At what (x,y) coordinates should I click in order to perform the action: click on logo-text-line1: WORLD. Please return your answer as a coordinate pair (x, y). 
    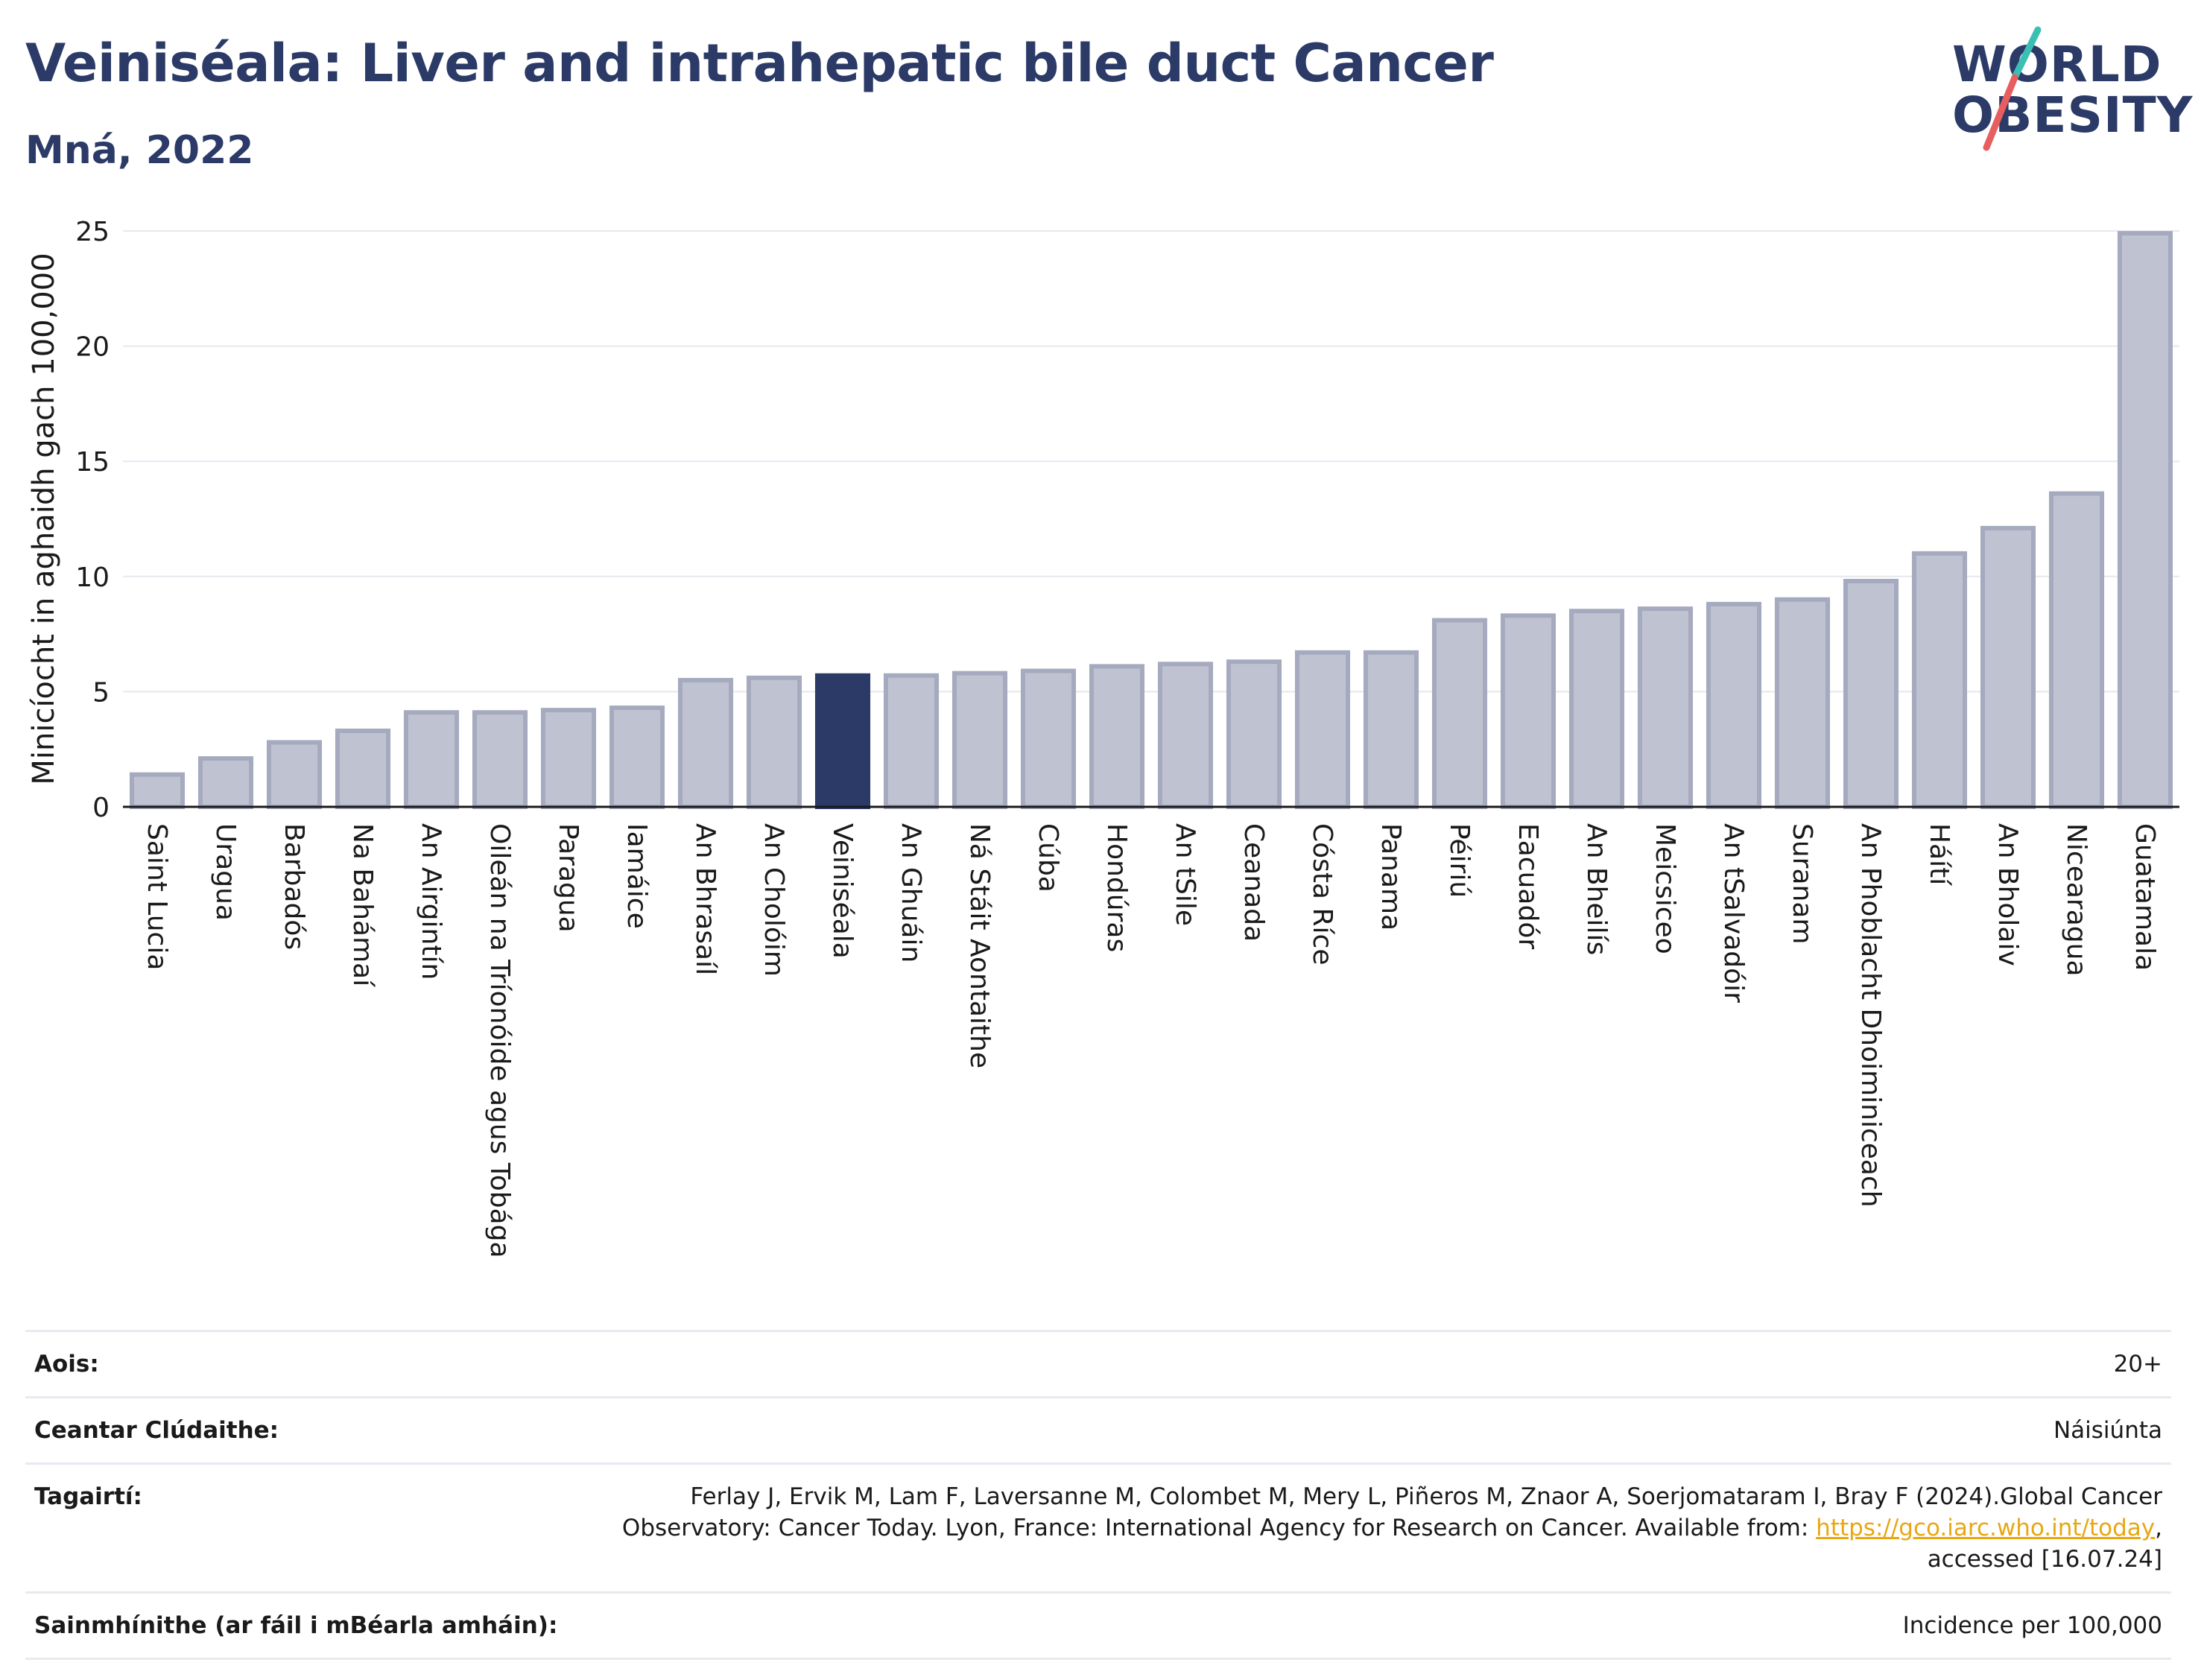
    Looking at the image, I should click on (2057, 64).